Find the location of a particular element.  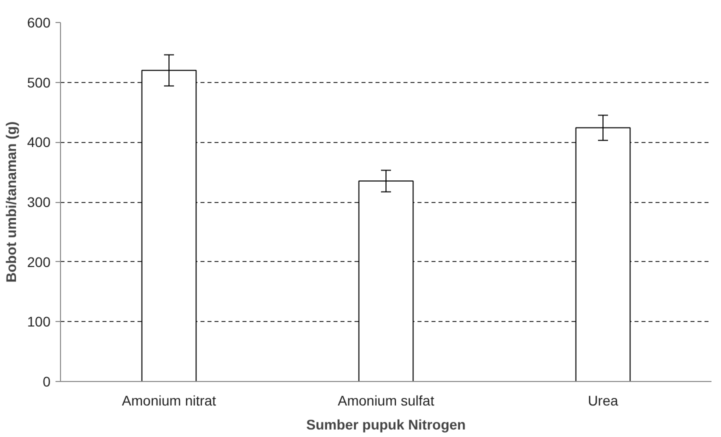

x-tick-label: Amonium sulfat is located at coordinates (386, 400).